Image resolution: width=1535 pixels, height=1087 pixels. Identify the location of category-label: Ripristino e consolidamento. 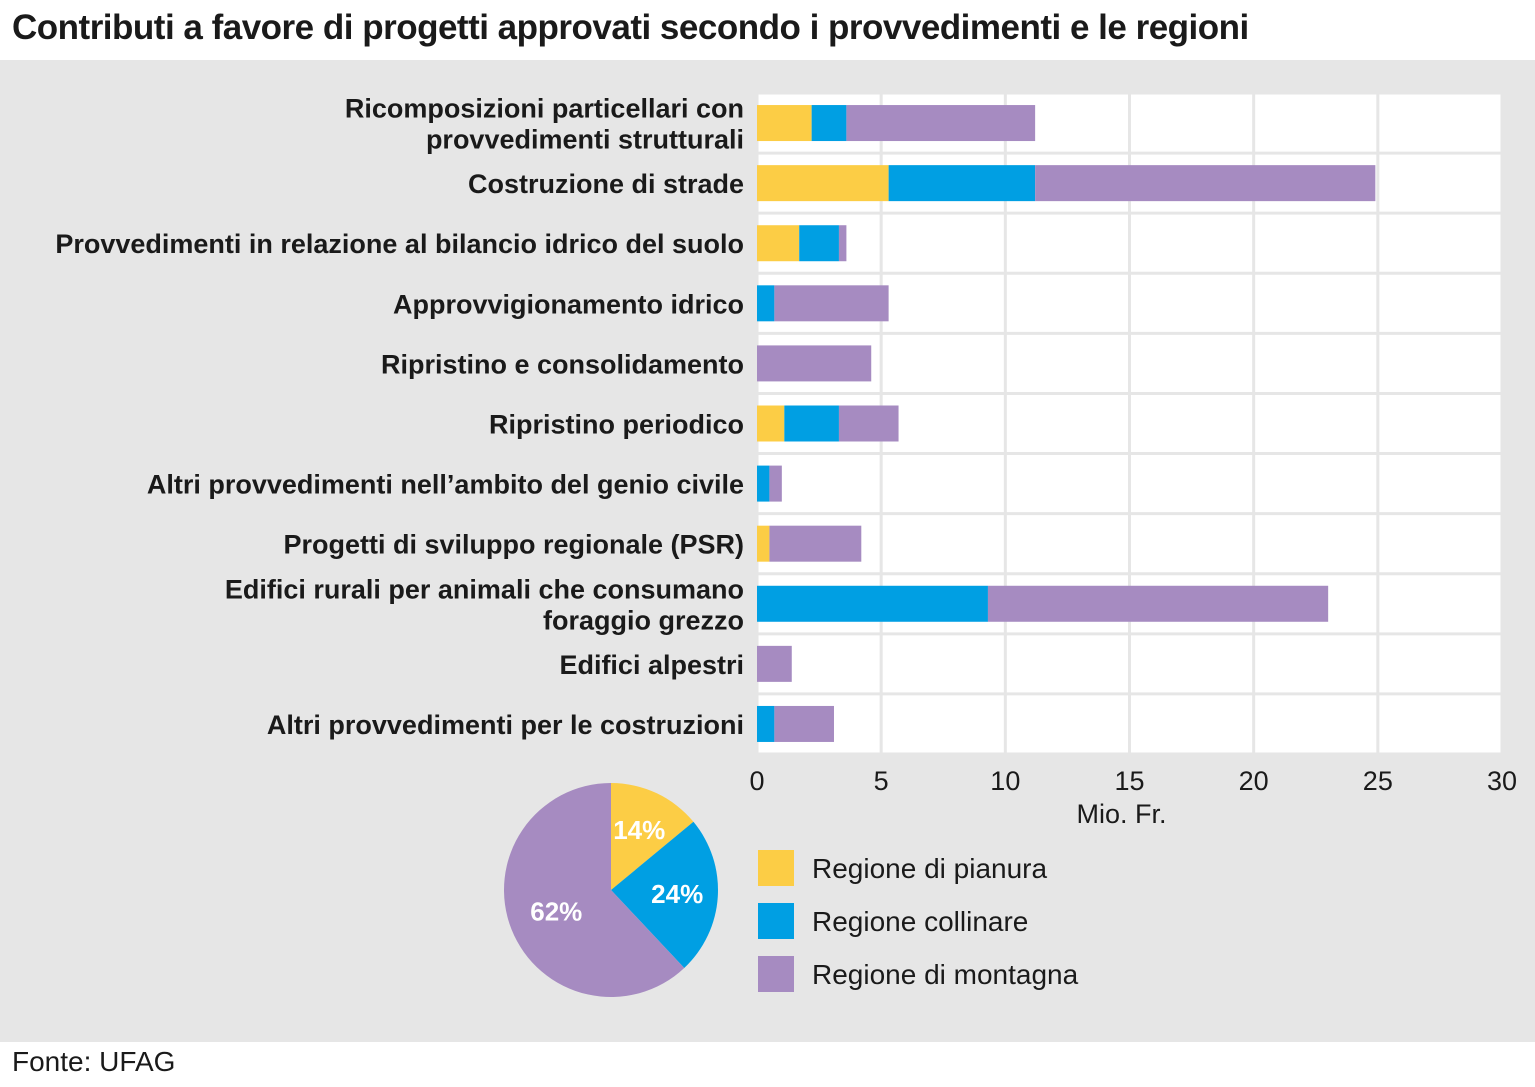
(562, 364).